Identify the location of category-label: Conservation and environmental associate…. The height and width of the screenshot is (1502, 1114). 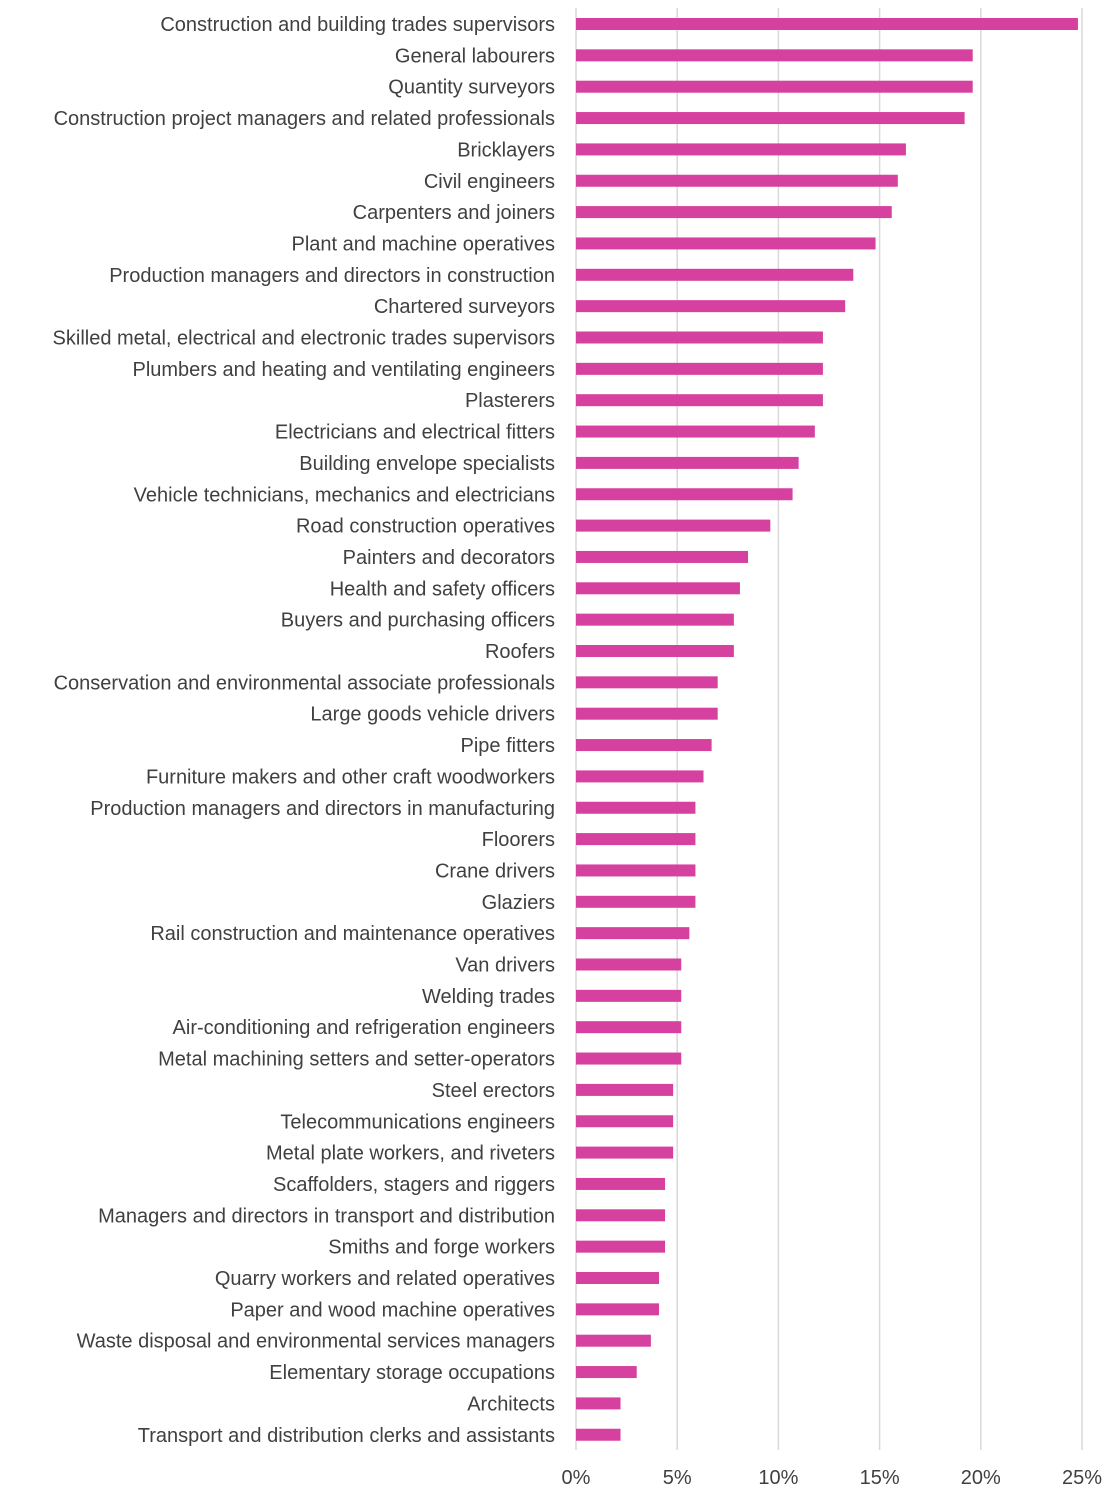
(304, 683).